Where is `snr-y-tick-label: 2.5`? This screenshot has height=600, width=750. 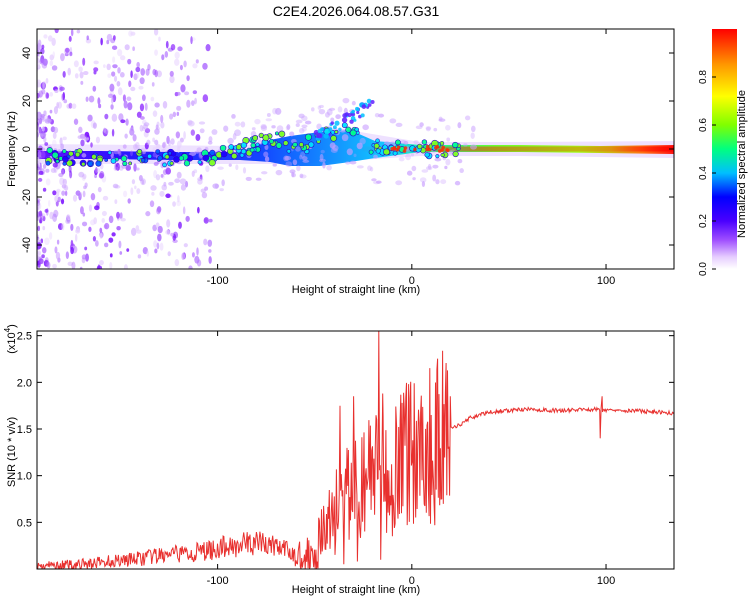
snr-y-tick-label: 2.5 is located at coordinates (24, 337).